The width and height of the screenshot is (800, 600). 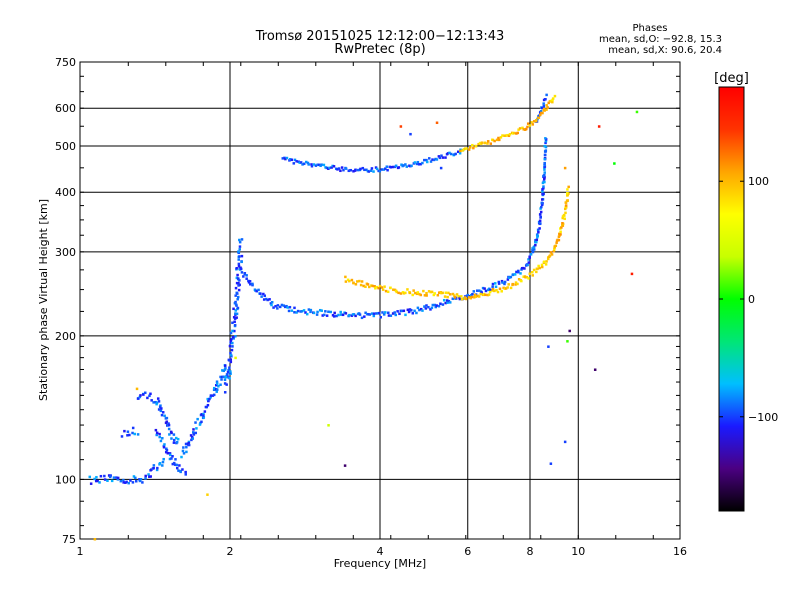 I want to click on y-tick-label: 300, so click(x=65, y=252).